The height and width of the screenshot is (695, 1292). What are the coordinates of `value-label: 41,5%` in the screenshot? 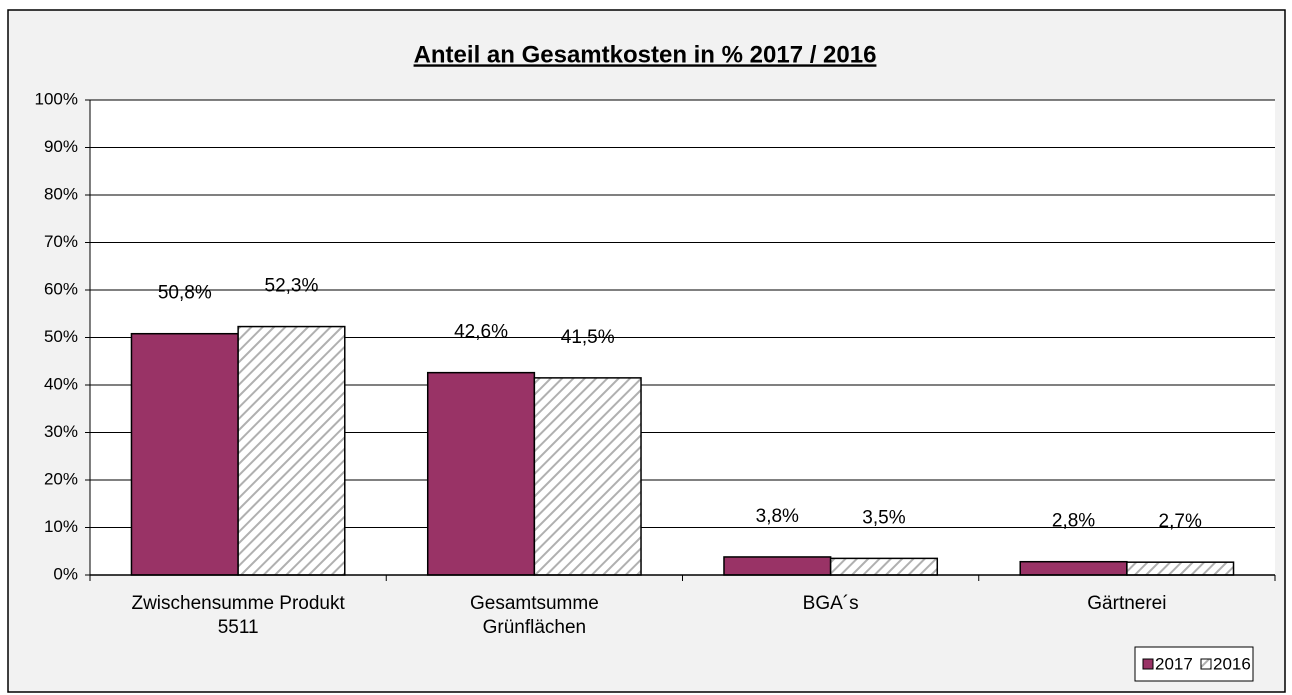 It's located at (588, 337).